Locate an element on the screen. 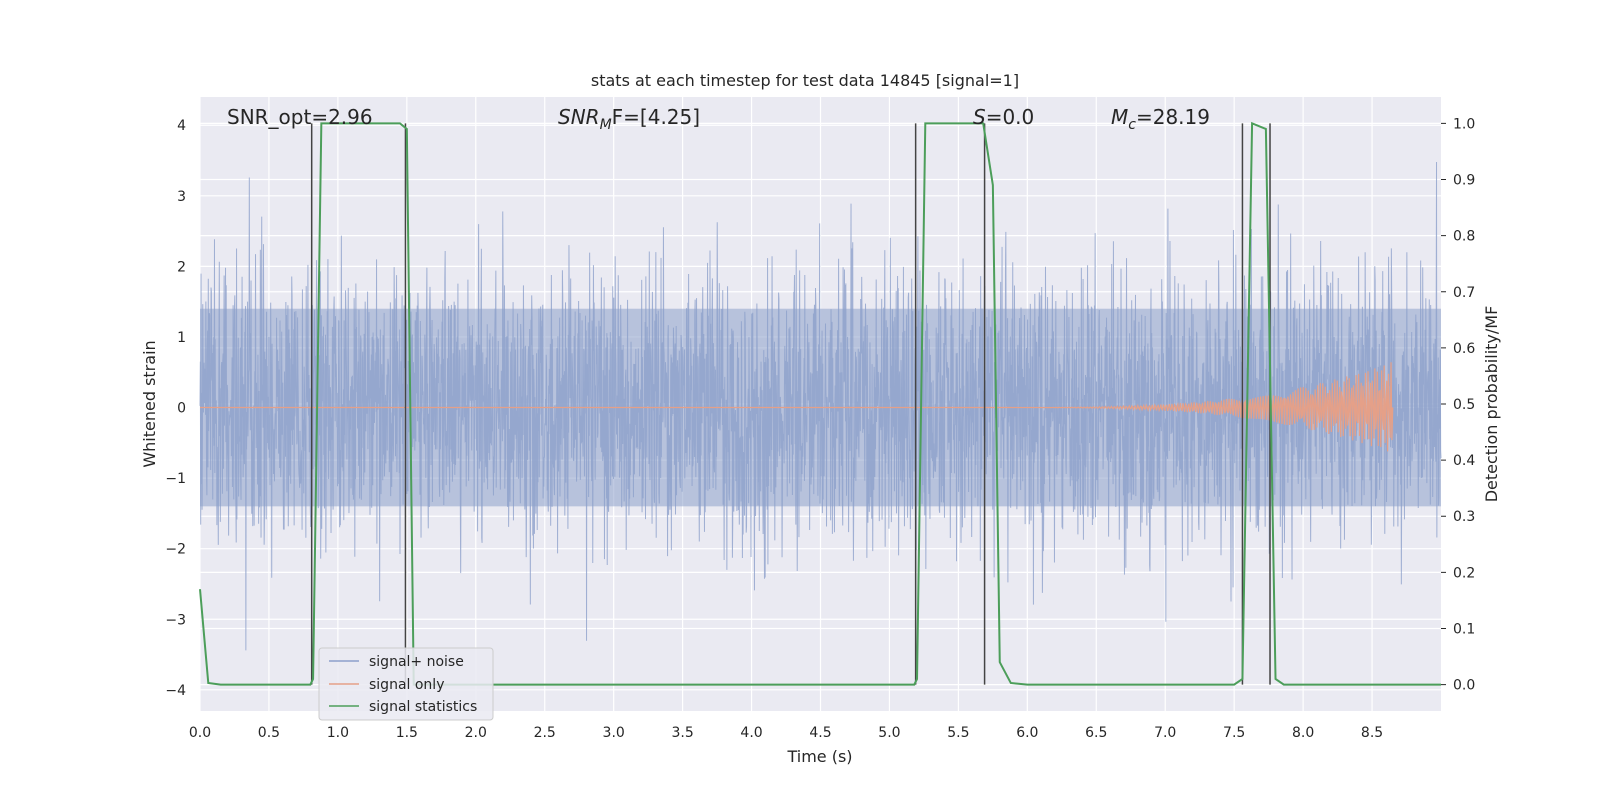  y-right-tick-label: 0.7 is located at coordinates (1464, 293).